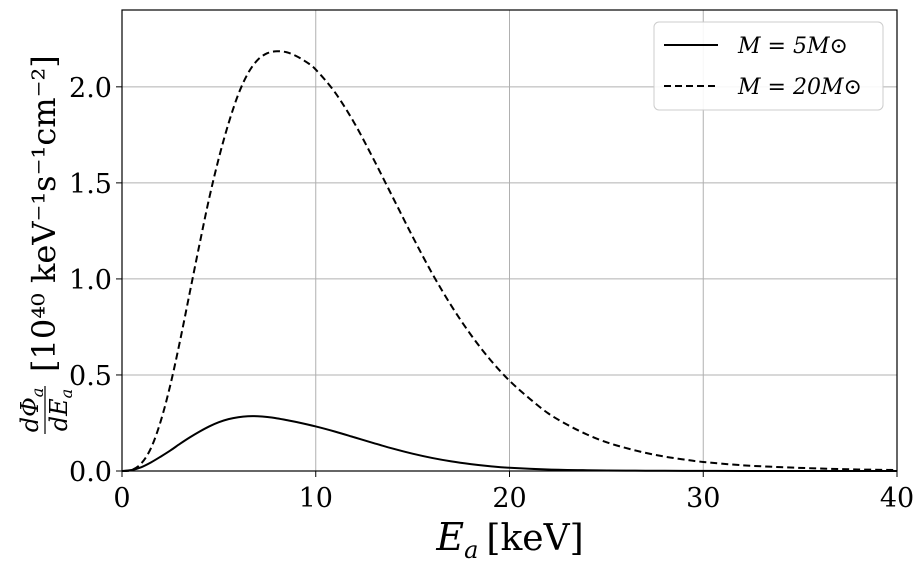  Describe the element at coordinates (792, 46) in the screenshot. I see `legend-label-5: M = 5M⊙` at that location.